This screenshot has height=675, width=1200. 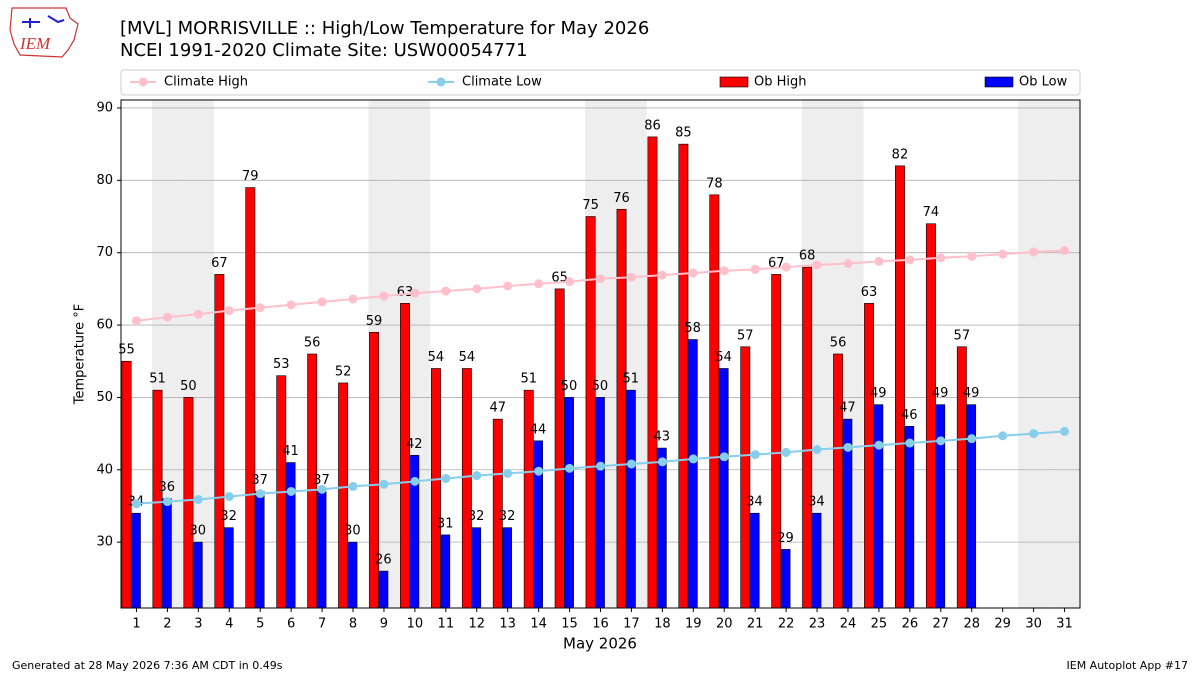 I want to click on value-label: 46, so click(x=909, y=415).